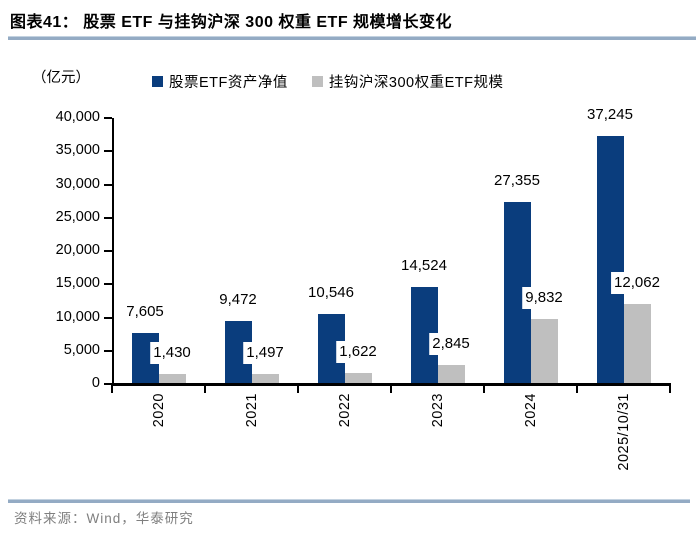 The image size is (700, 535). I want to click on x-tick-label: 2023, so click(437, 410).